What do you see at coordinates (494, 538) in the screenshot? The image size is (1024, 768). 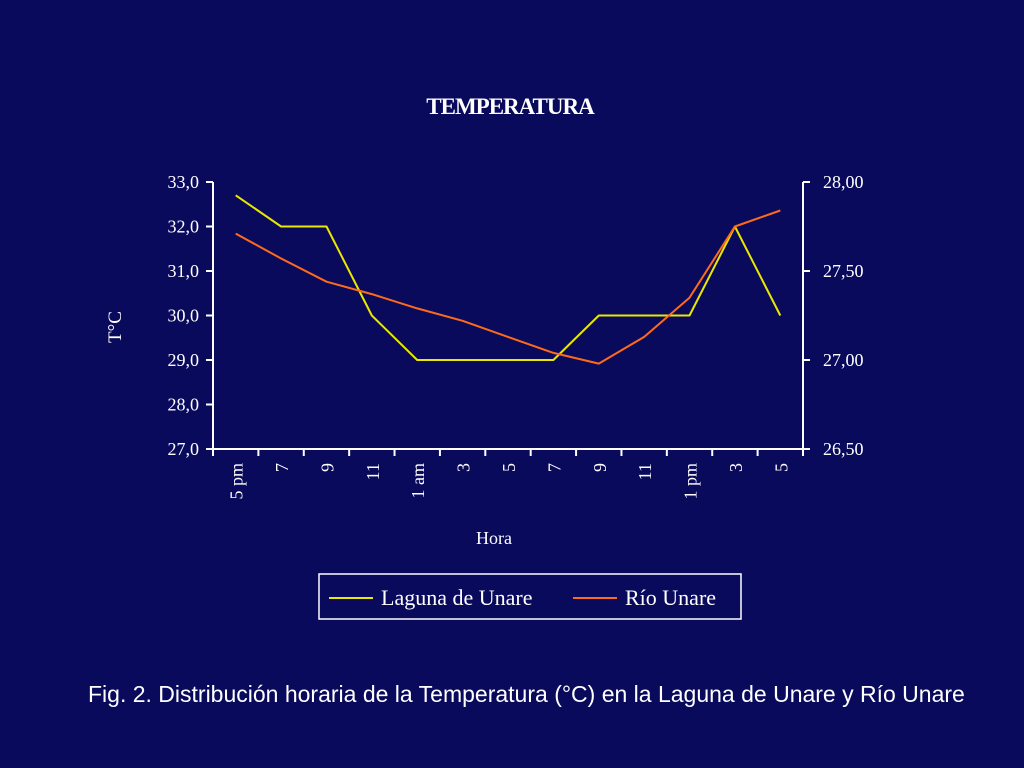 I see `x-axis-label: Hora` at bounding box center [494, 538].